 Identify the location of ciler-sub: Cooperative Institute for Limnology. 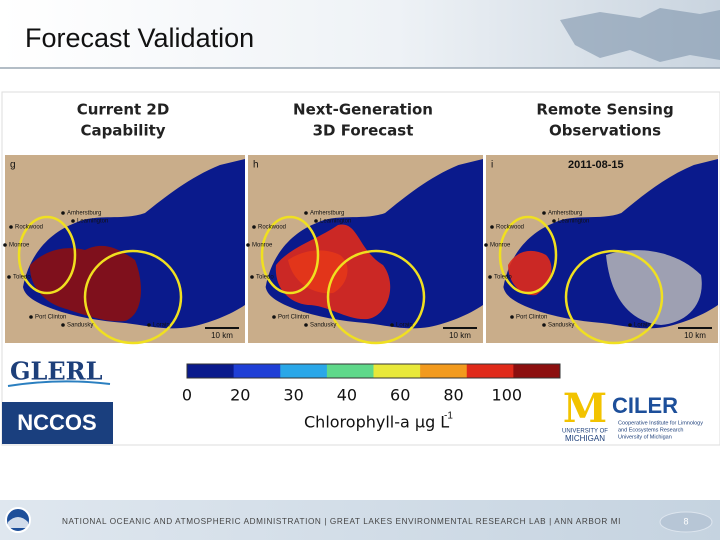
(660, 423).